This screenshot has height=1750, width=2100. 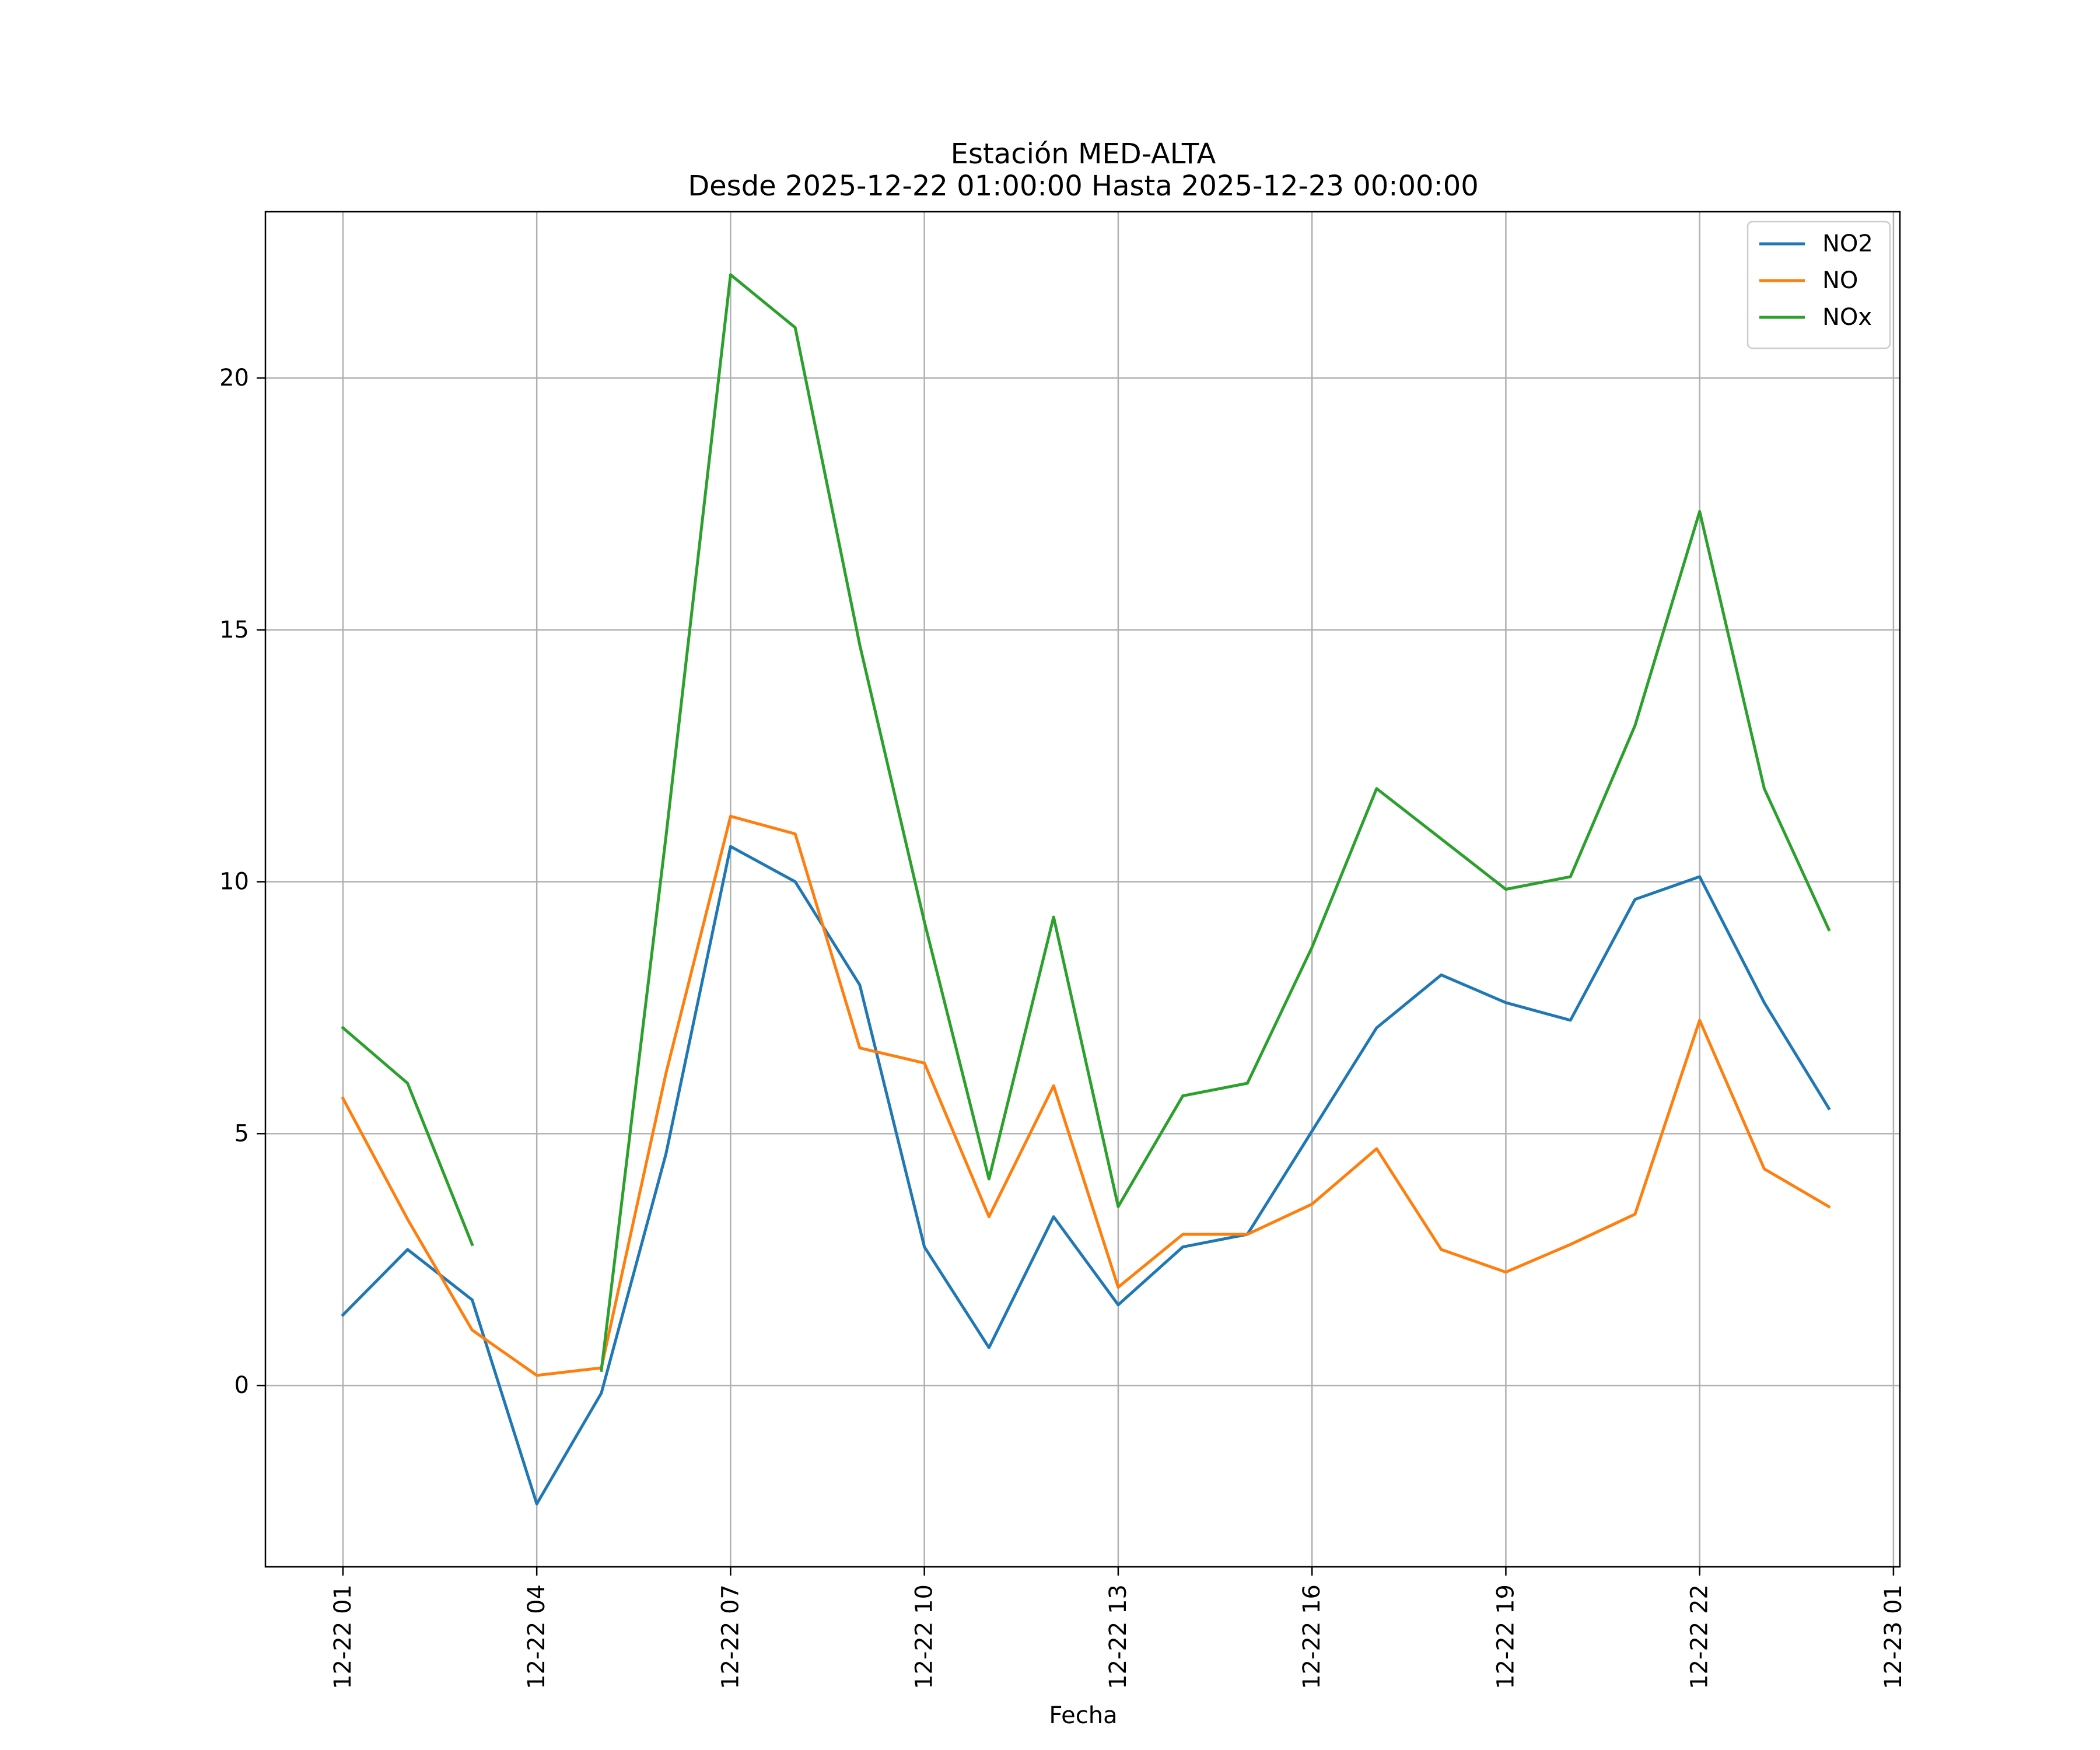 I want to click on legend-label-nox: NOx, so click(x=1847, y=317).